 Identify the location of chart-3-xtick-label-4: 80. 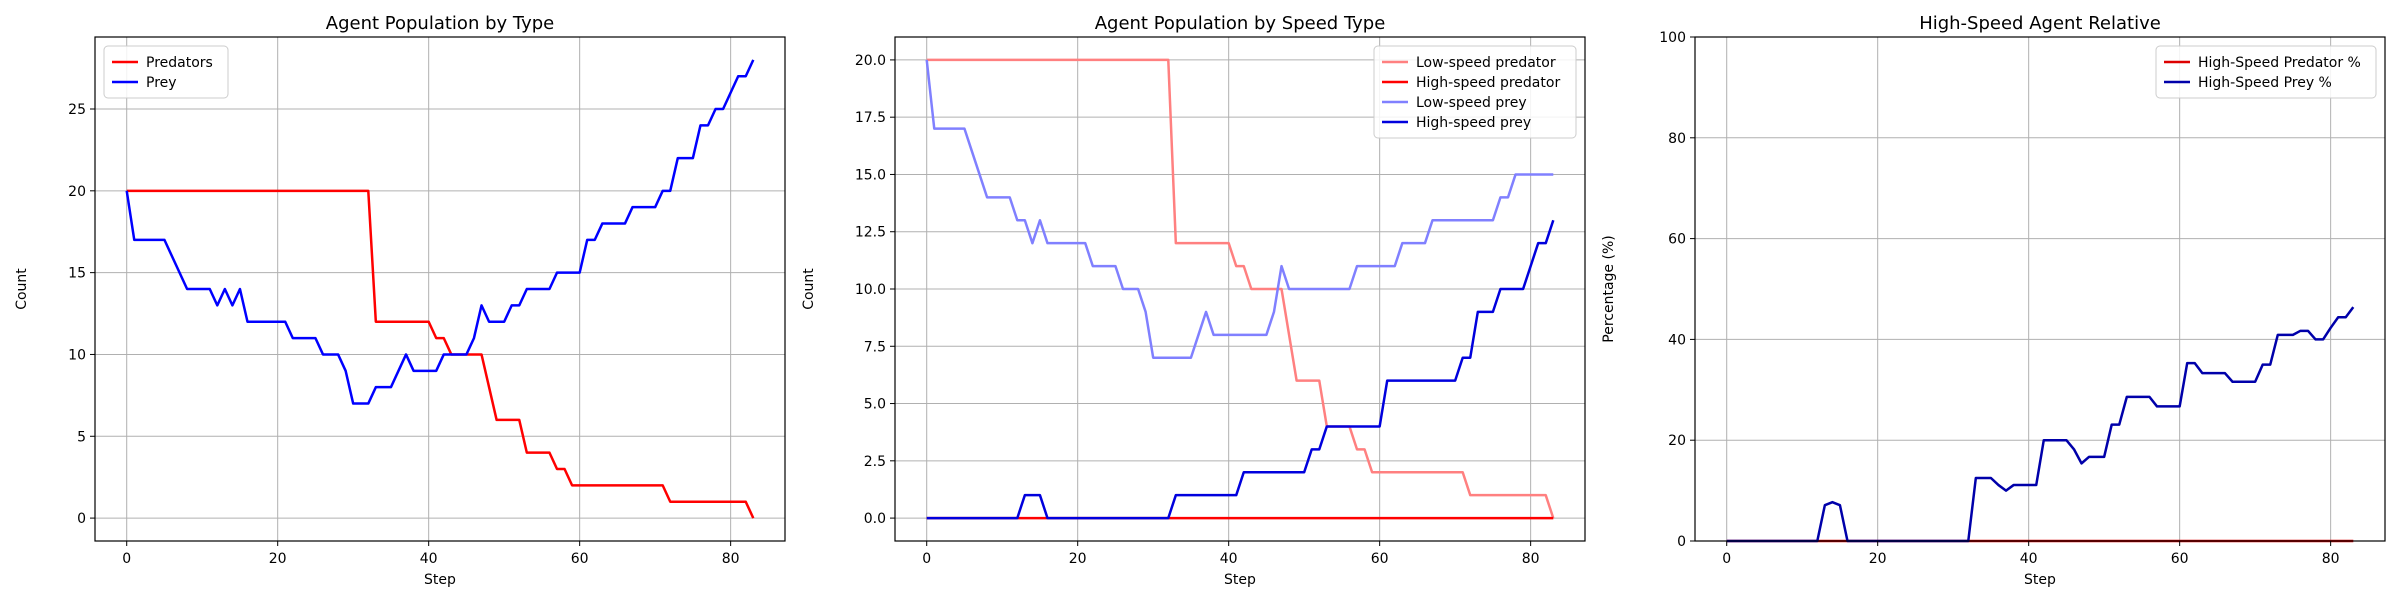
(2331, 559).